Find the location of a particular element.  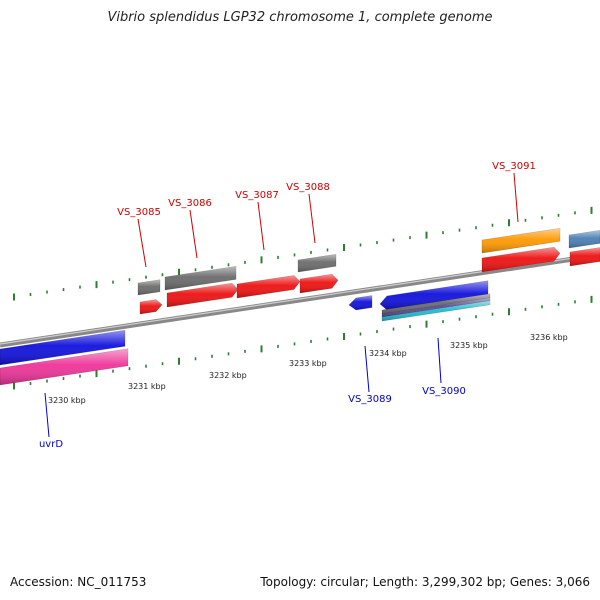

gene-label-vs3087: VS_3087 is located at coordinates (257, 195).